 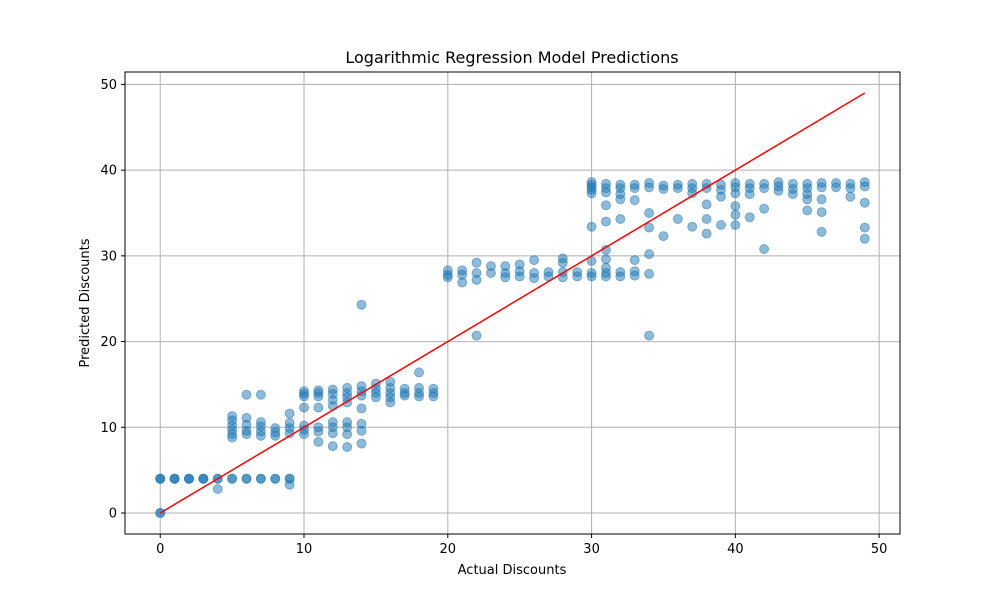 I want to click on y-tick-label: 30, so click(x=108, y=256).